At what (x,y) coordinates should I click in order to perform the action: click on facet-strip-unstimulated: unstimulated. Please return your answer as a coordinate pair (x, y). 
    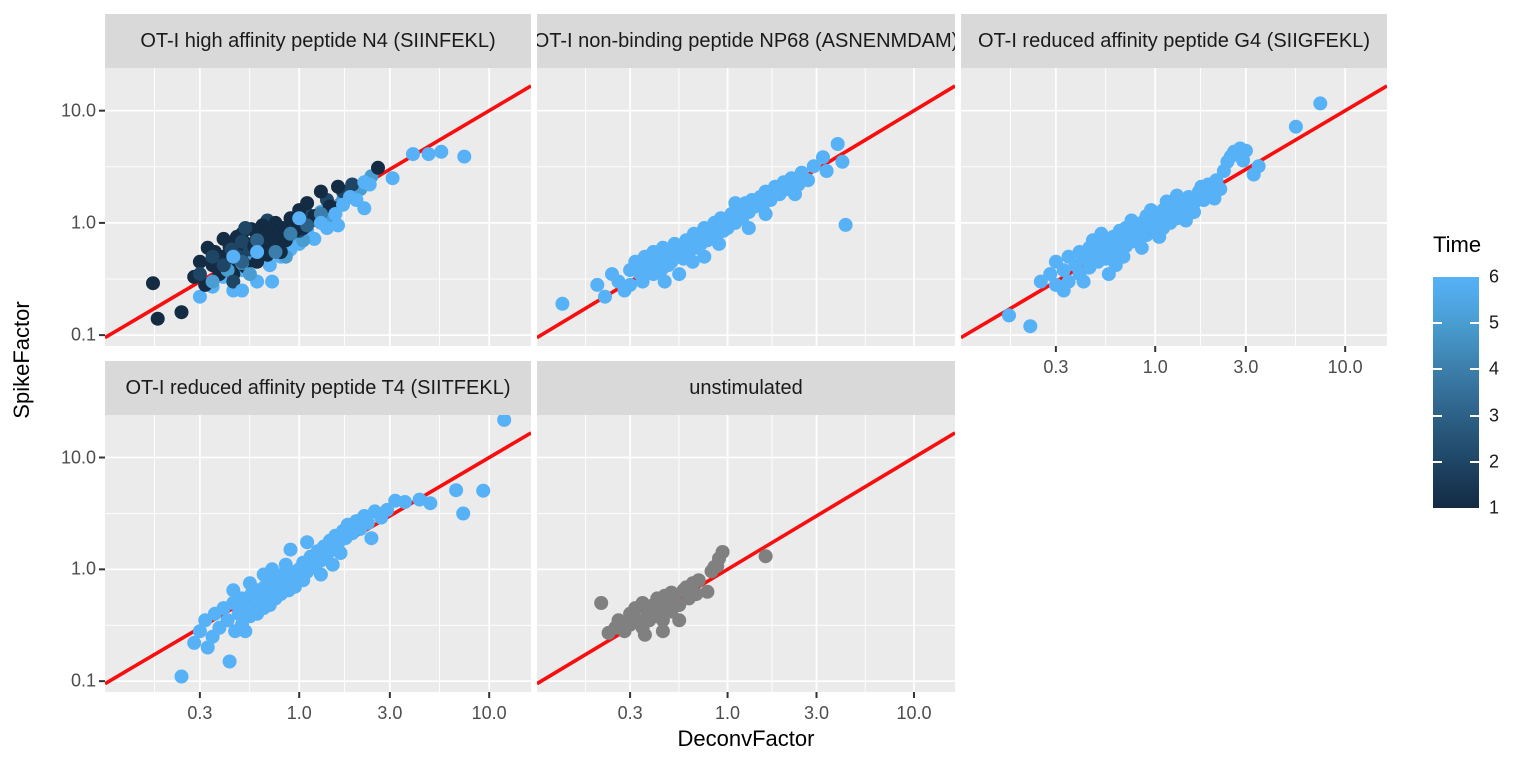
    Looking at the image, I should click on (746, 388).